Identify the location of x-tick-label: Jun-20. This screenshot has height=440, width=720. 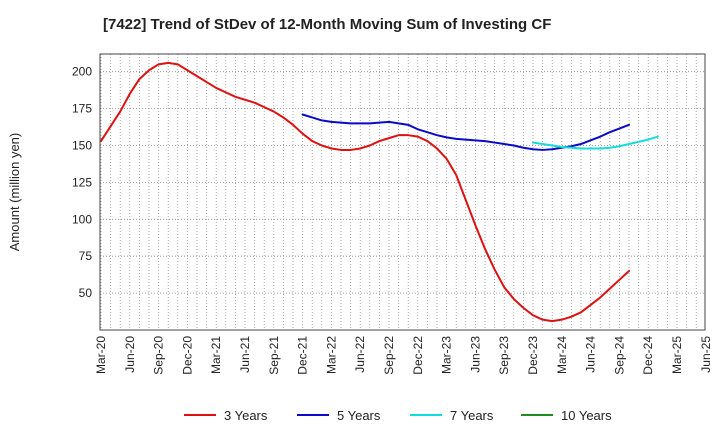
(130, 354).